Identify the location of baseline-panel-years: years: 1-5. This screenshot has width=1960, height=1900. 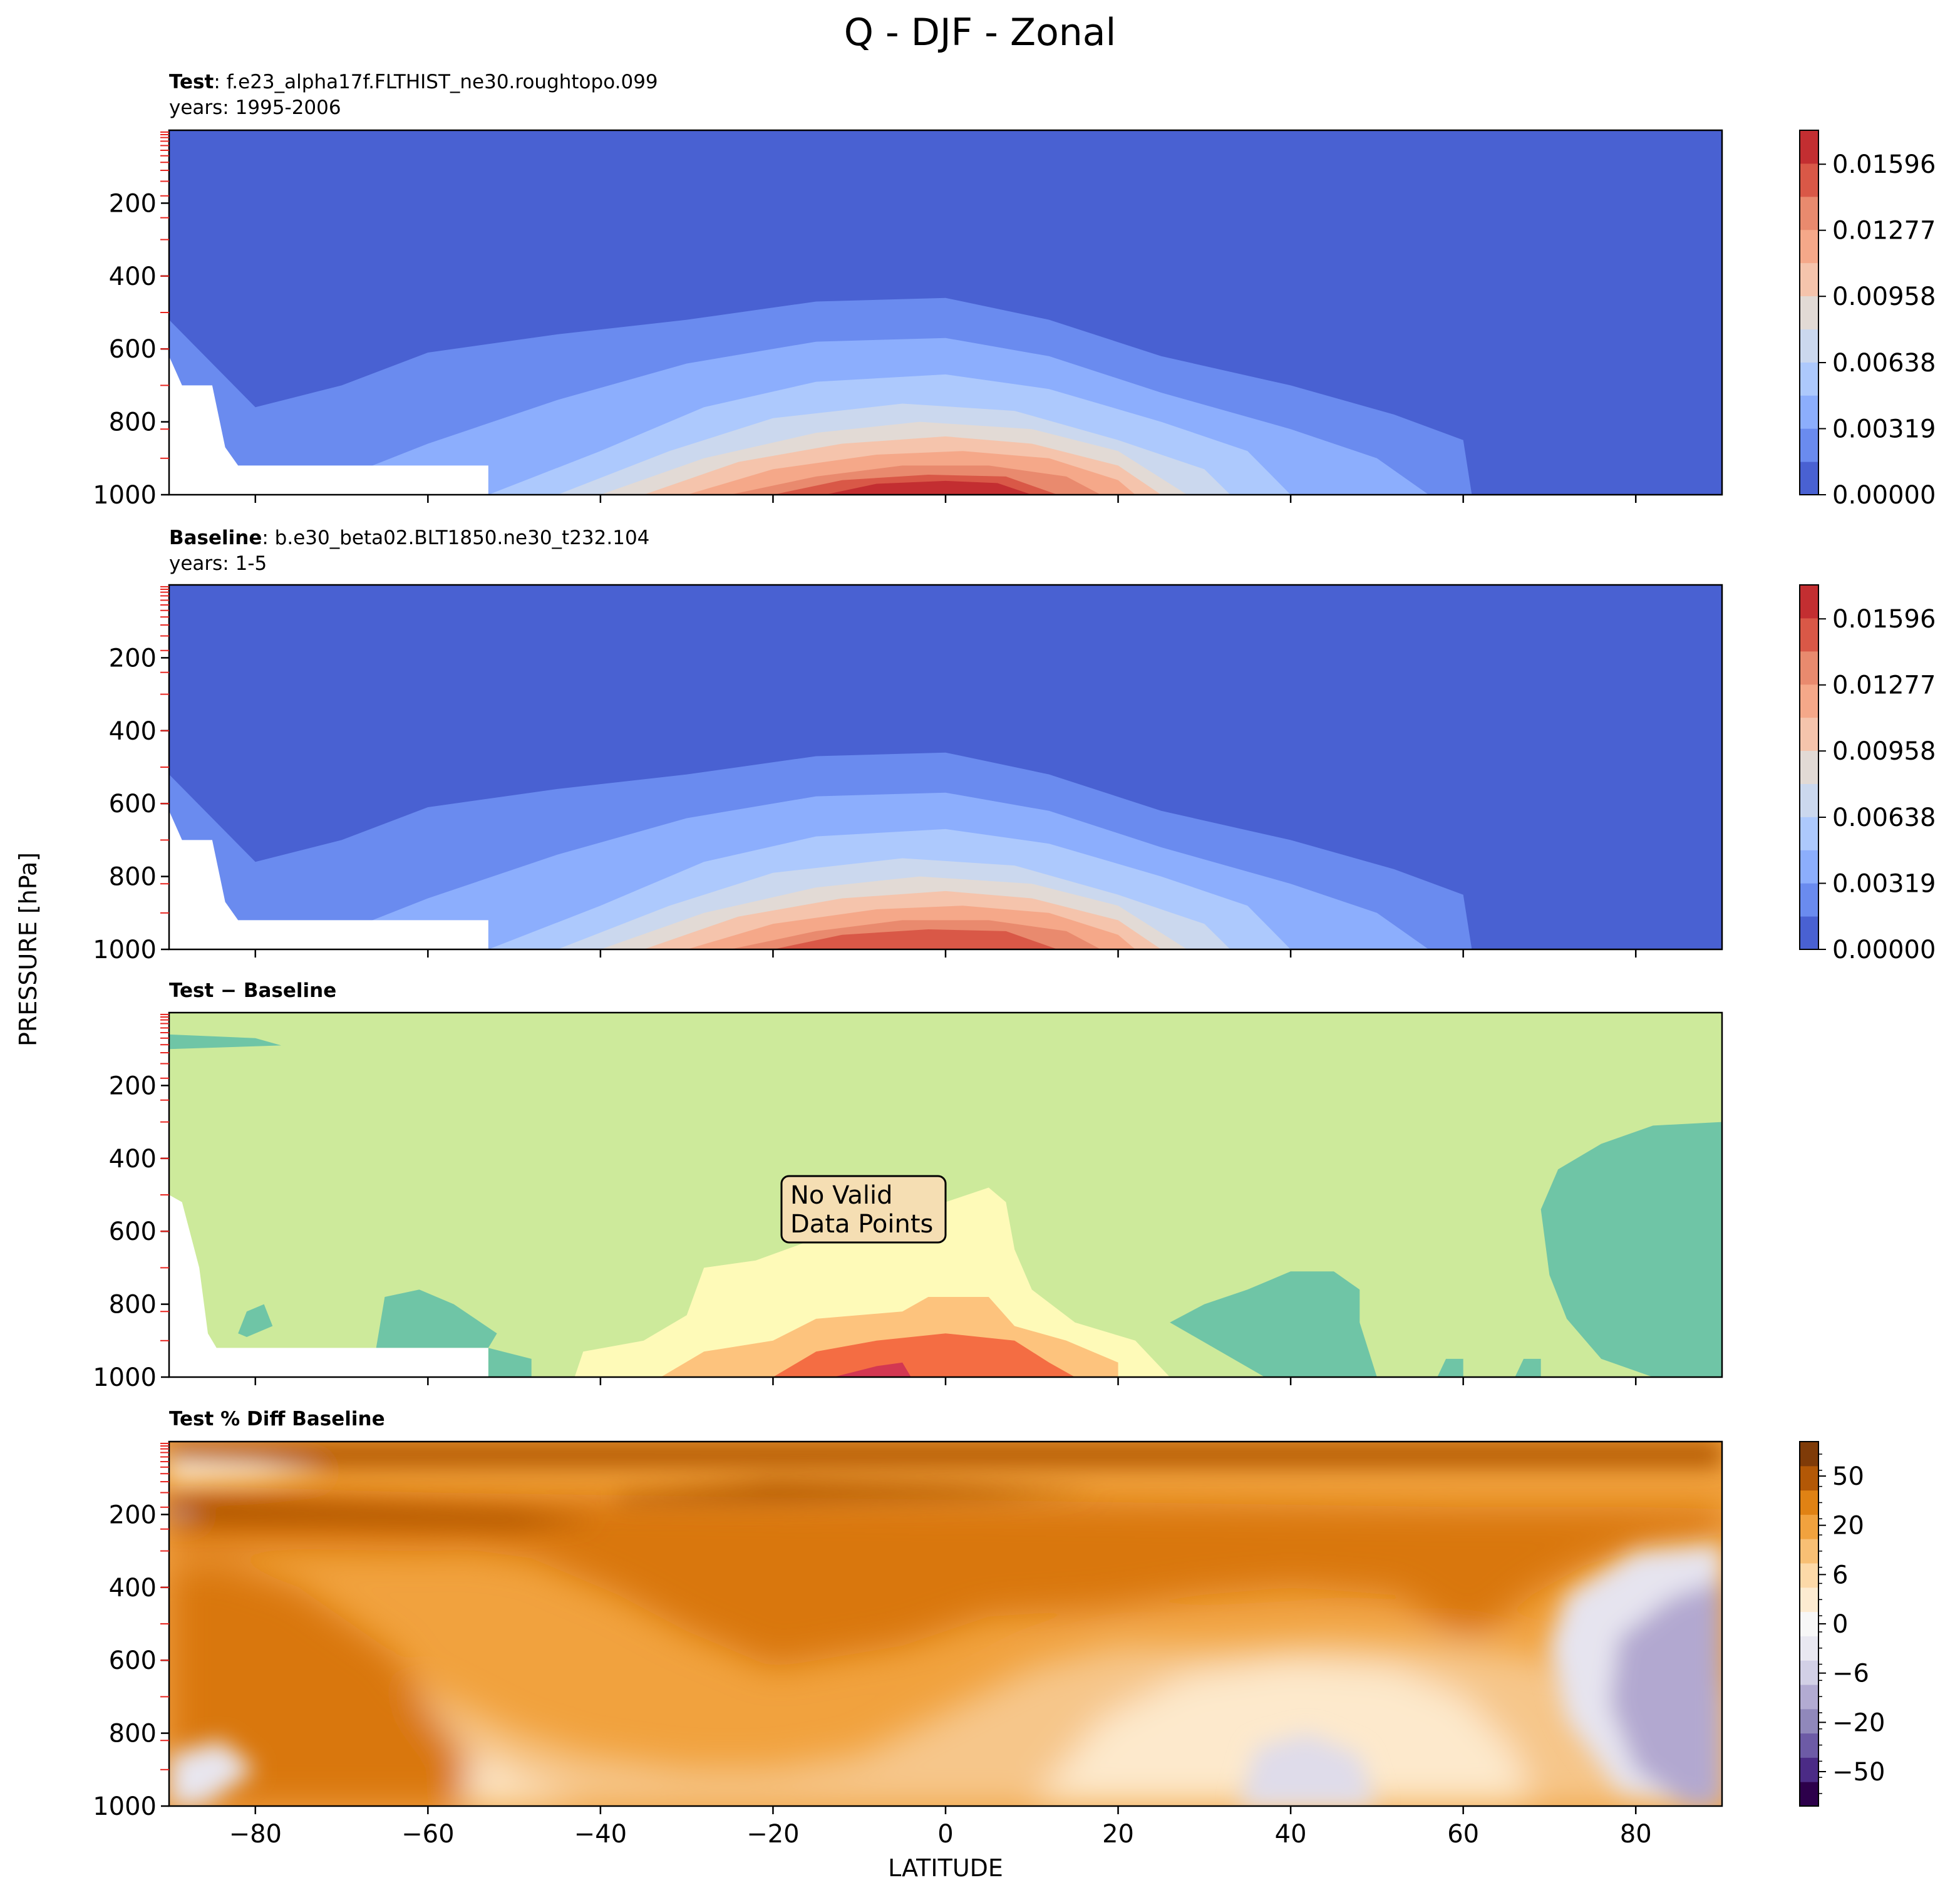
(218, 563).